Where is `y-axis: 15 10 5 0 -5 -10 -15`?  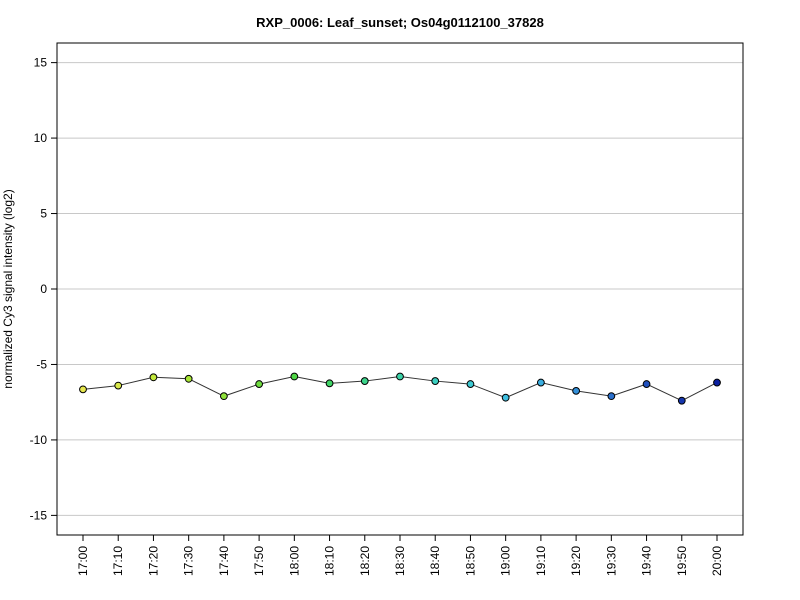 y-axis: 15 10 5 0 -5 -10 -15 is located at coordinates (43, 289).